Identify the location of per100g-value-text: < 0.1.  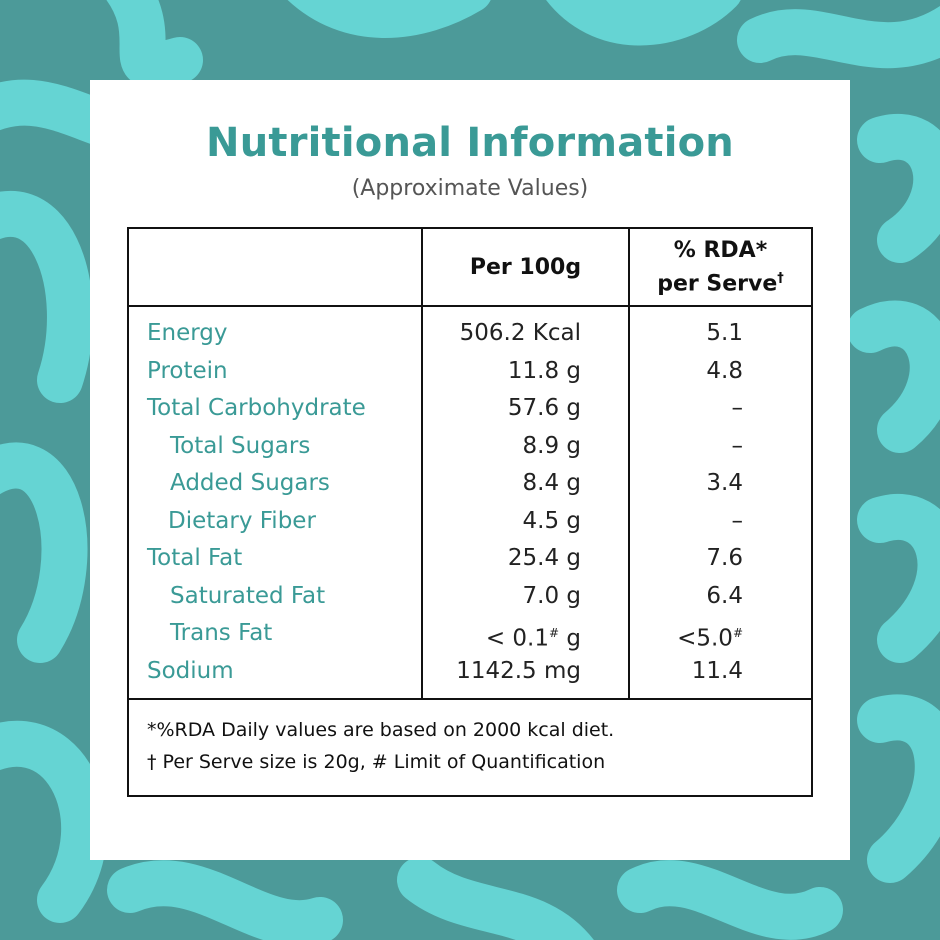
(517, 638).